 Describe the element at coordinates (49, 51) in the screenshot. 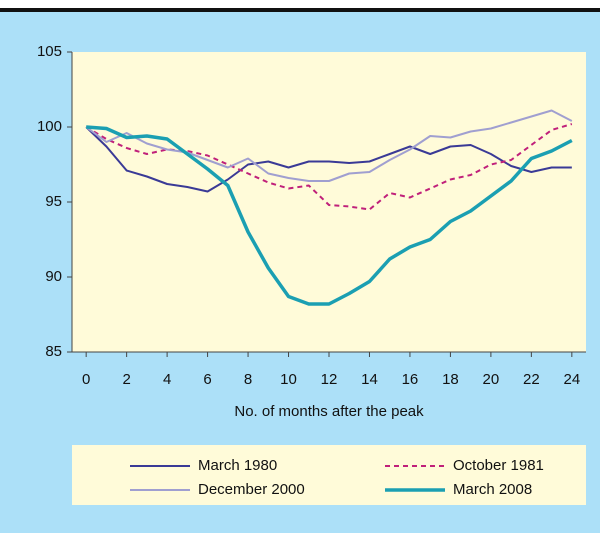

I see `y-tick-label: 105` at that location.